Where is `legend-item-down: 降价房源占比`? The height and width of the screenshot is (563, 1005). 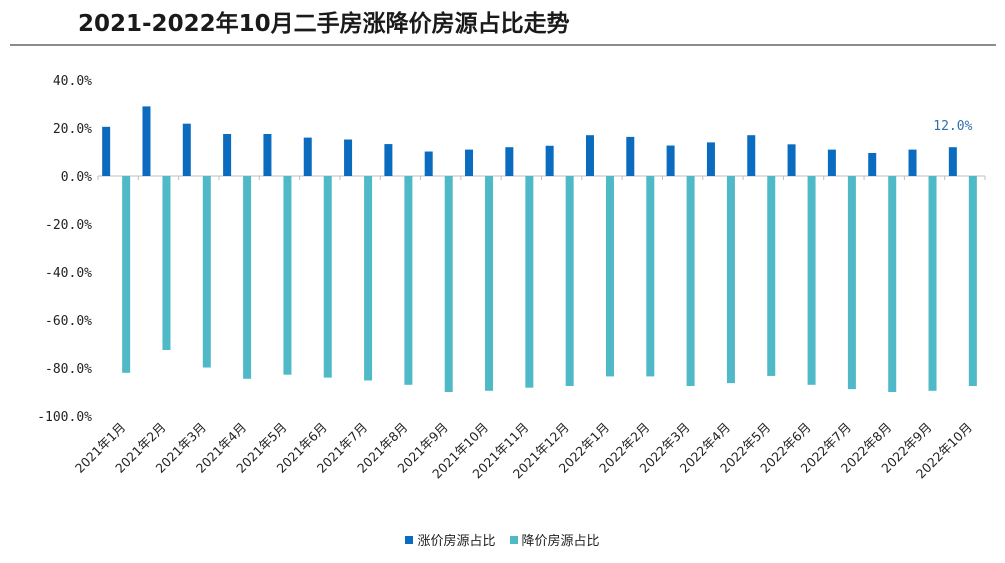
legend-item-down: 降价房源占比 is located at coordinates (554, 539).